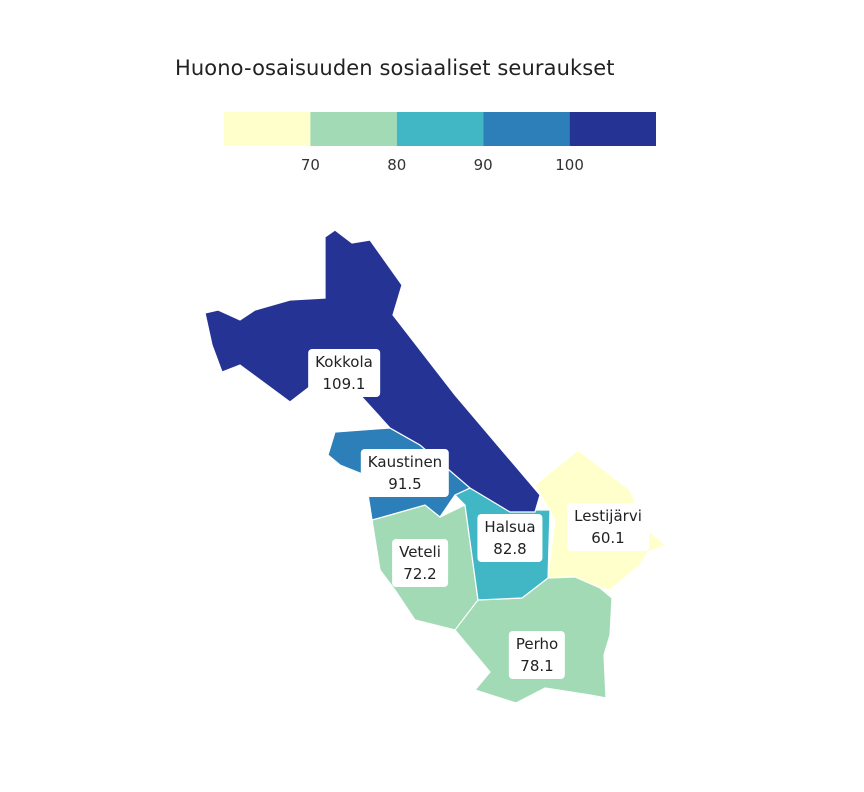 This screenshot has width=864, height=792. What do you see at coordinates (420, 563) in the screenshot?
I see `region-label: Veteli 72.2` at bounding box center [420, 563].